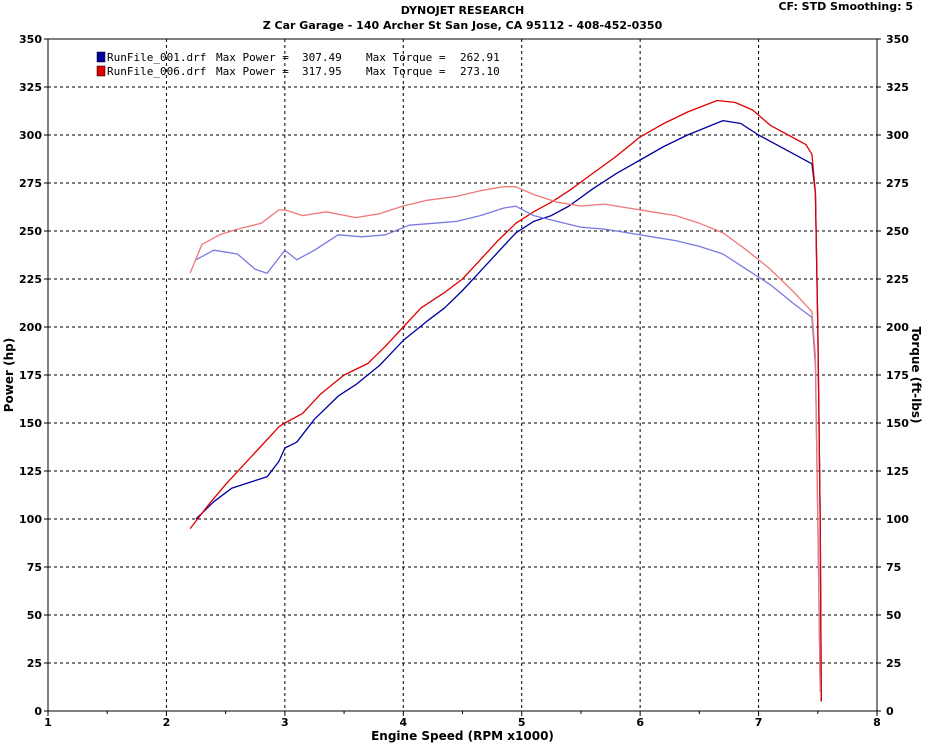 This screenshot has width=925, height=743. What do you see at coordinates (897, 183) in the screenshot?
I see `y-tick-label-right: 275` at bounding box center [897, 183].